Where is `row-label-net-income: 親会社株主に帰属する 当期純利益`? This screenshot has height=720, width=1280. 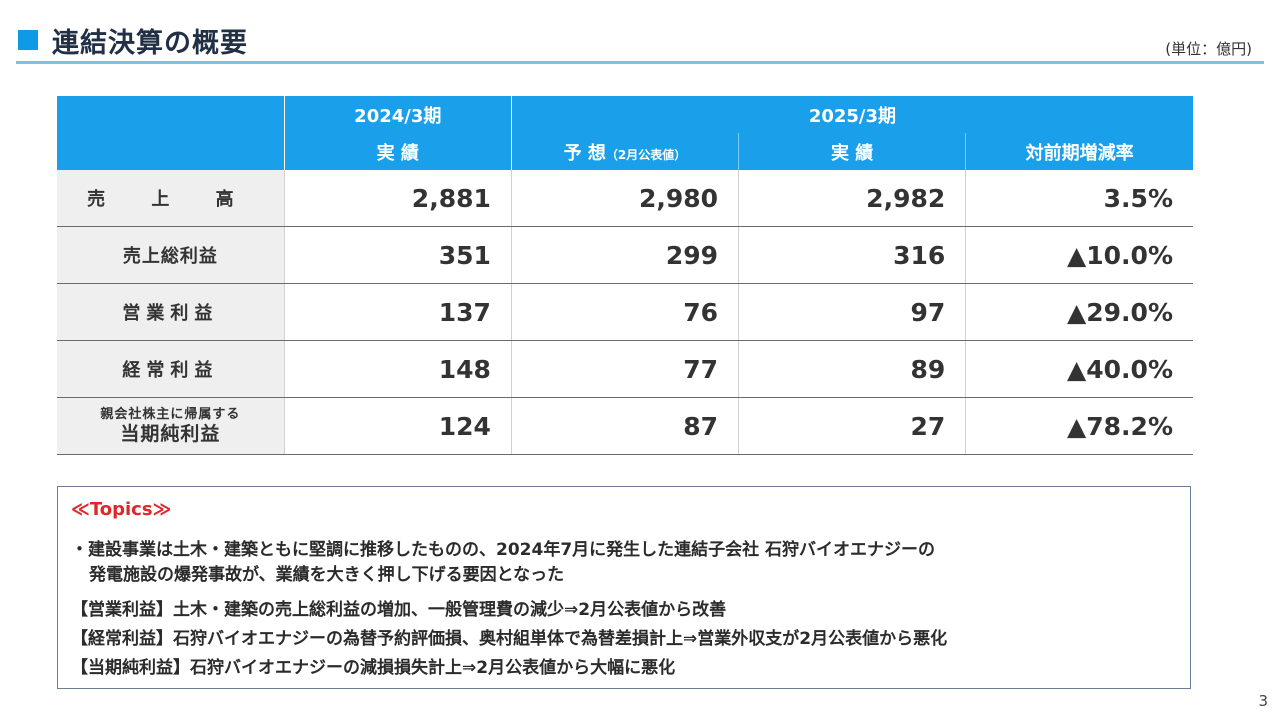
row-label-net-income: 親会社株主に帰属する 当期純利益 is located at coordinates (171, 426).